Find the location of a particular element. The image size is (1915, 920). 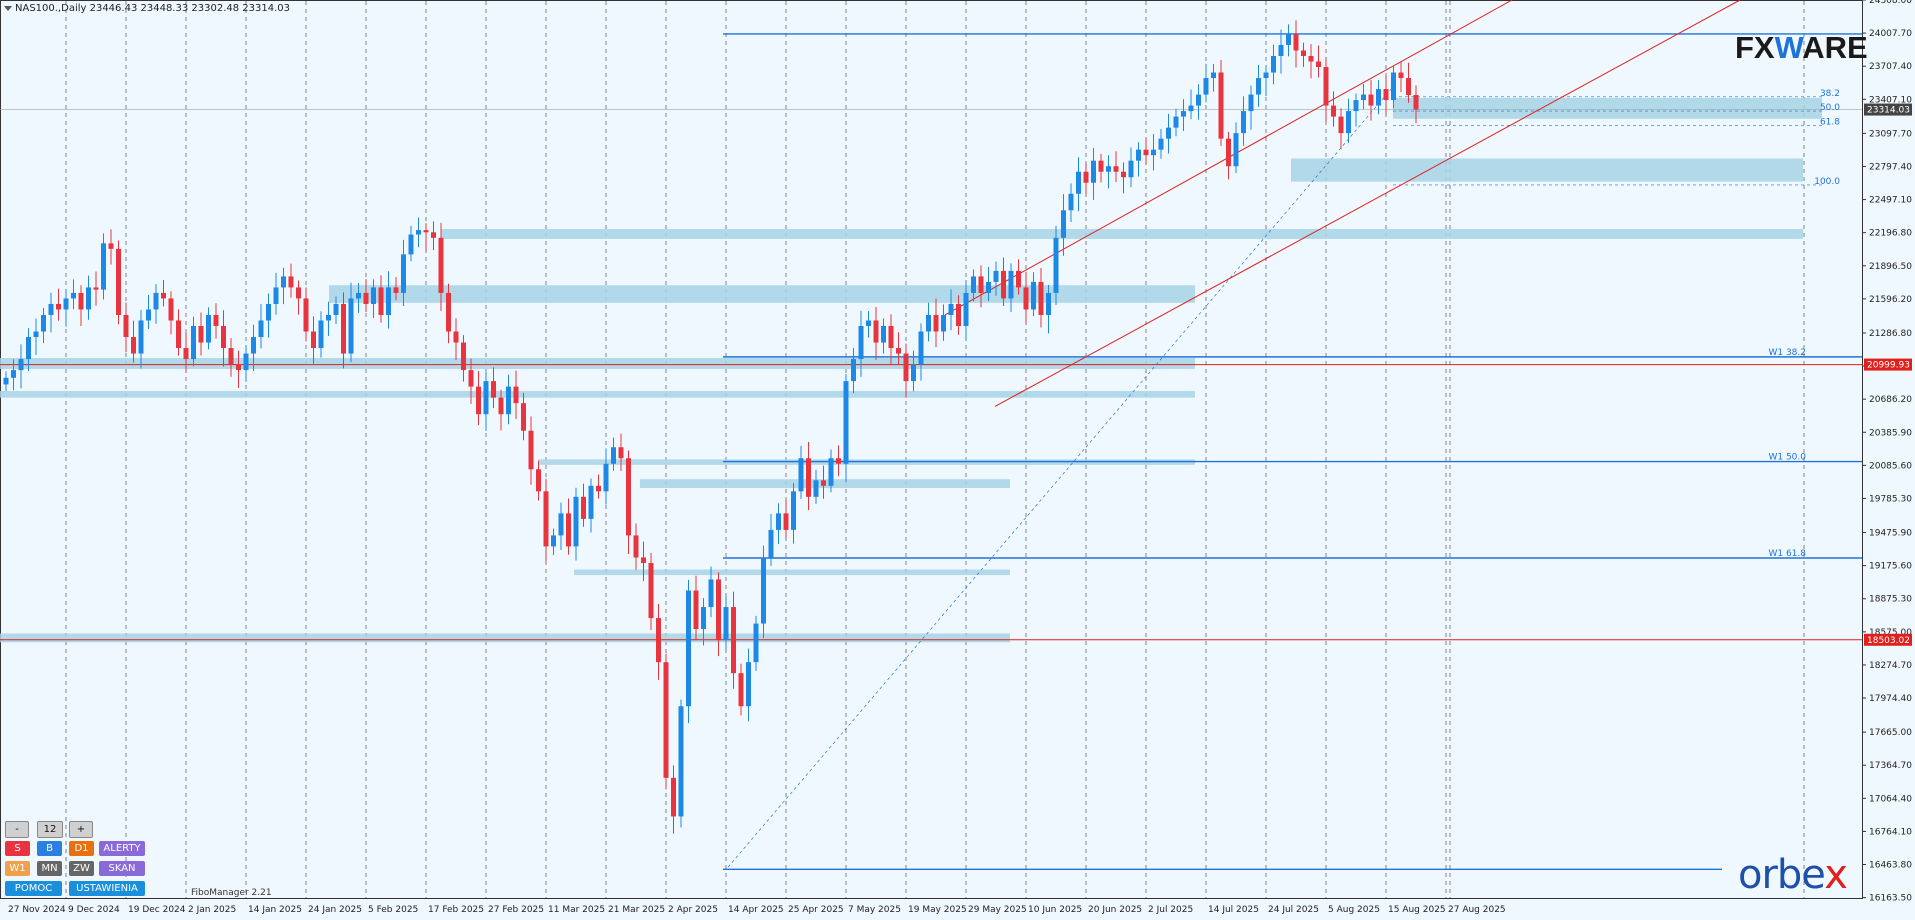

fib-label: 38.2 is located at coordinates (1830, 94).